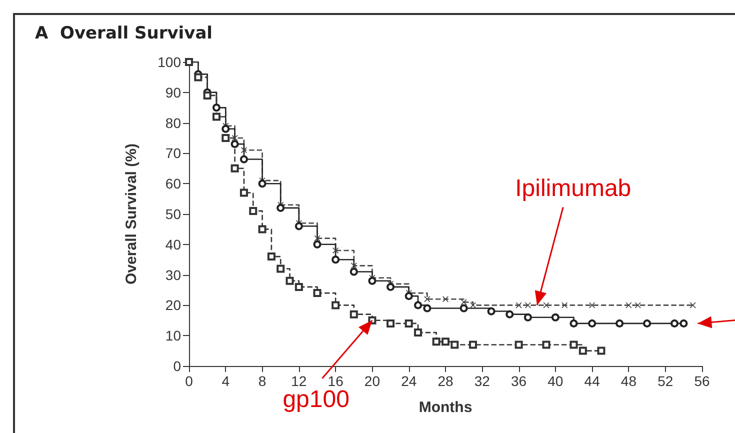  I want to click on y-tick-label: 80, so click(173, 122).